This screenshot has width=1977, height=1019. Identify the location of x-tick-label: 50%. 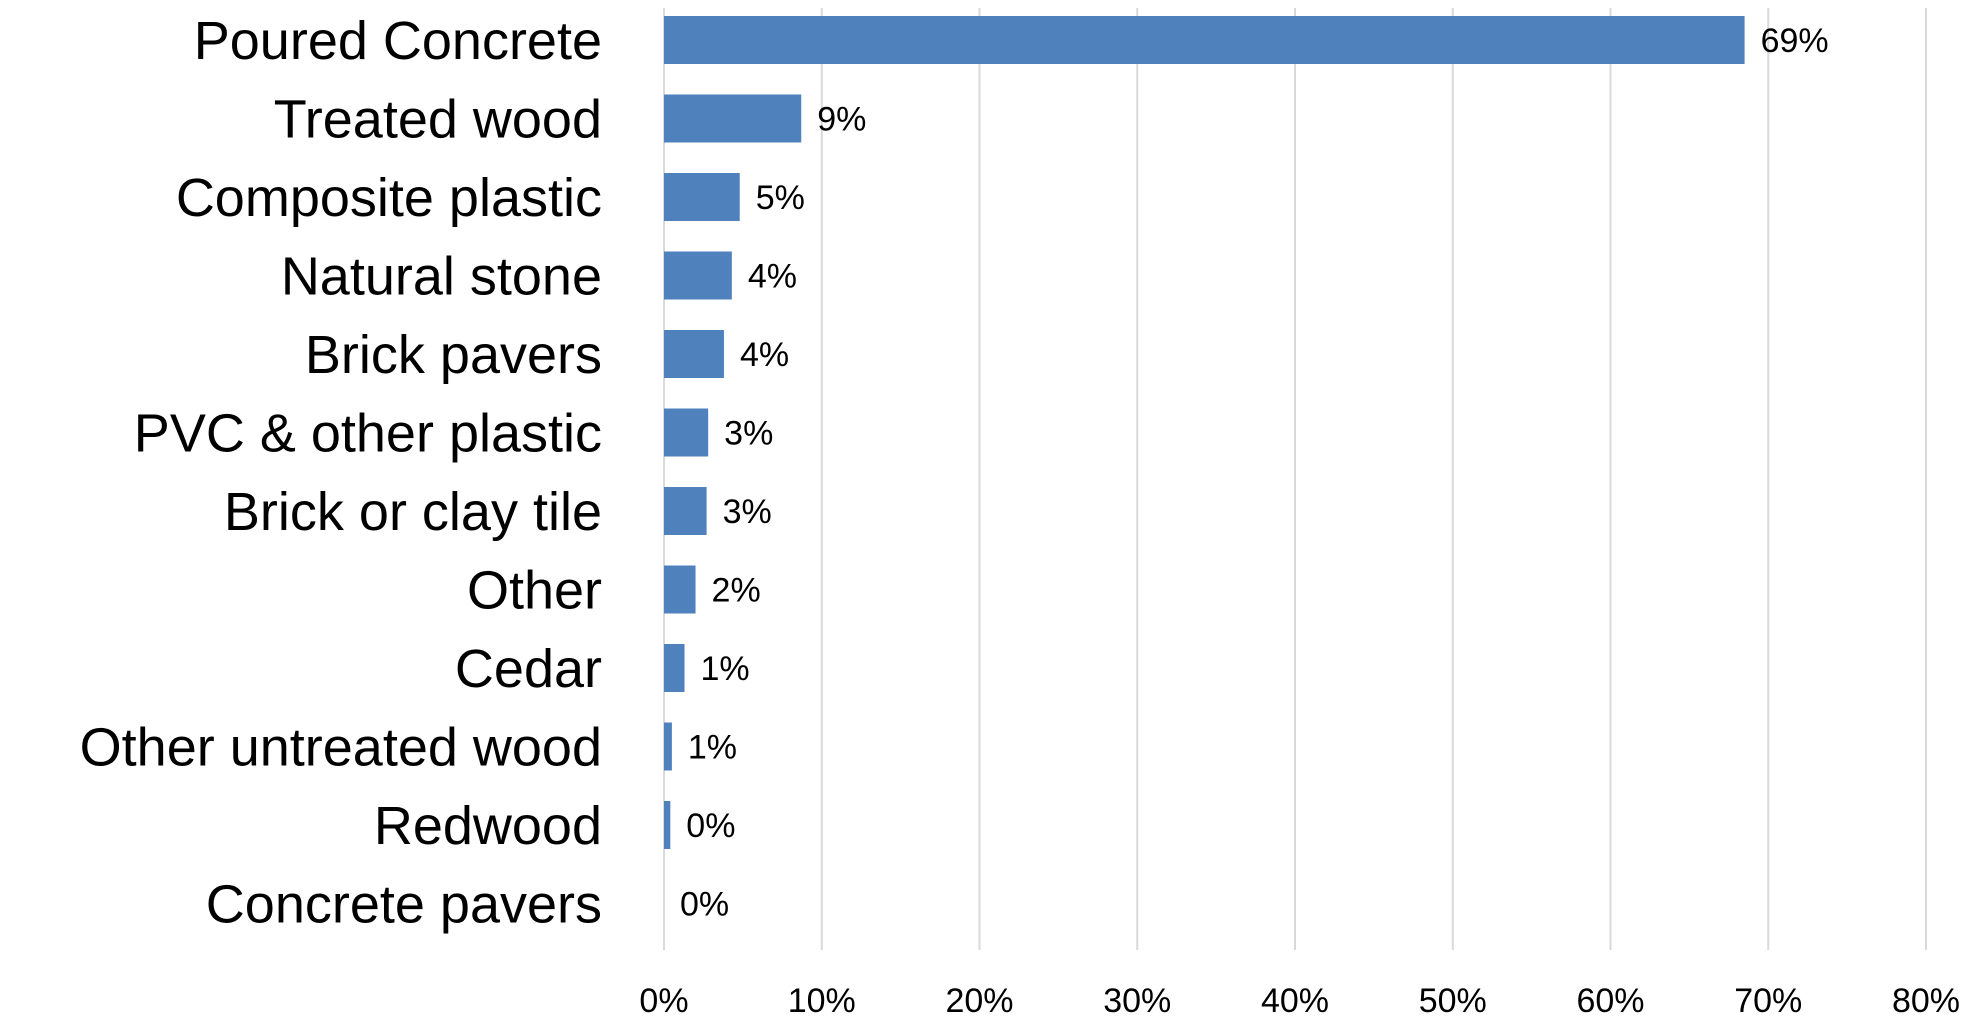
(1453, 1000).